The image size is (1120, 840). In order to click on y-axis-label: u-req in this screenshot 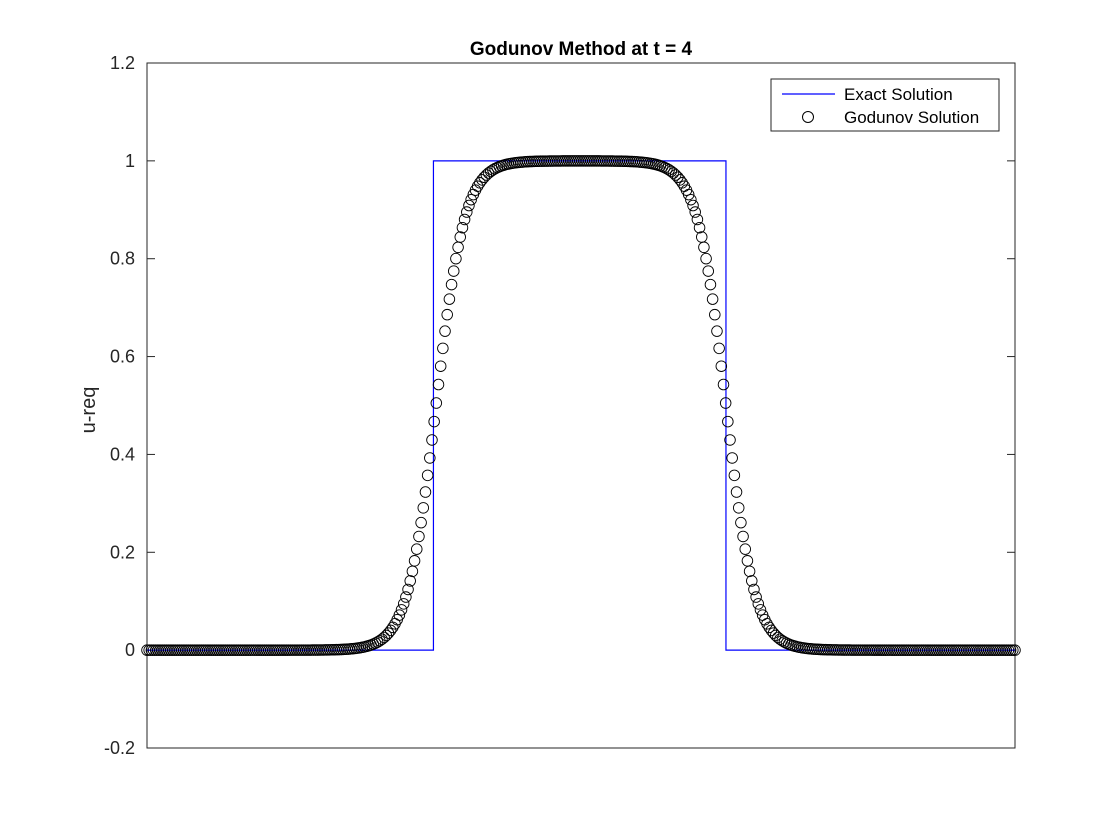, I will do `click(89, 410)`.